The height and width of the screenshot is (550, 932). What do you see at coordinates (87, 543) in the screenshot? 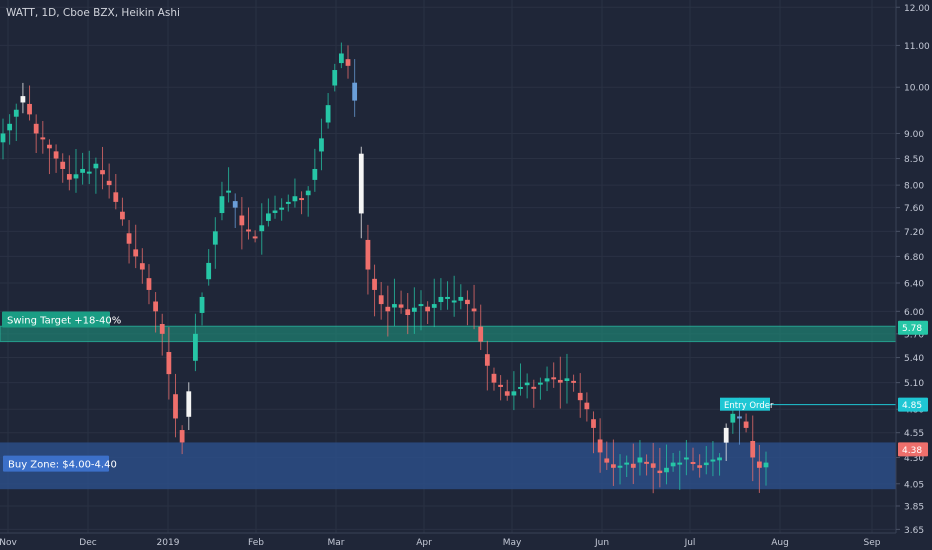
I see `x-tick-label: Dec` at bounding box center [87, 543].